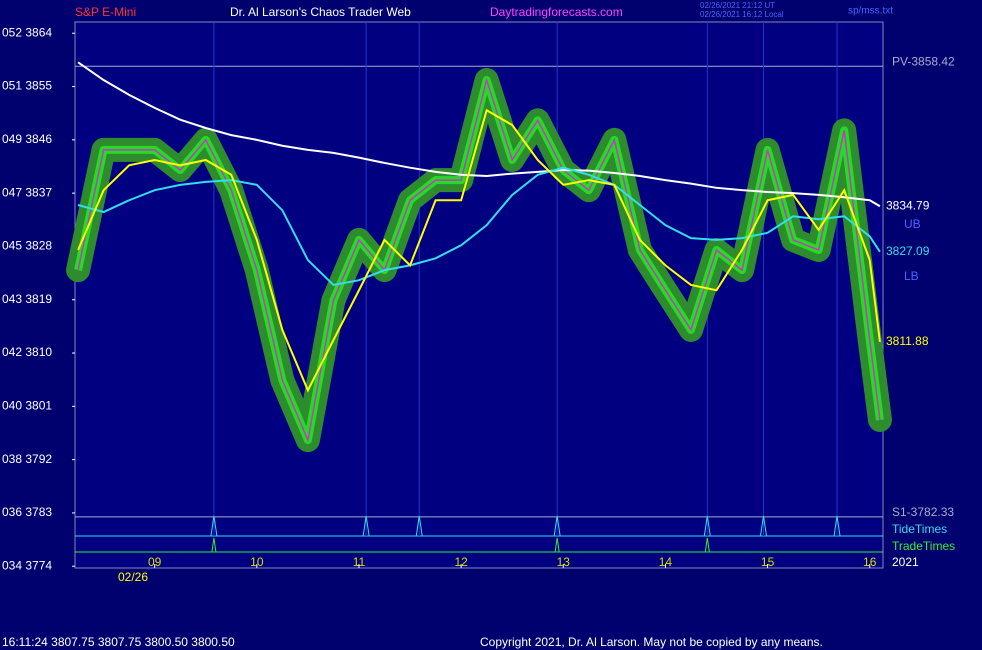 The width and height of the screenshot is (982, 650). Describe the element at coordinates (27, 352) in the screenshot. I see `y-tick-label: 042 3810` at that location.